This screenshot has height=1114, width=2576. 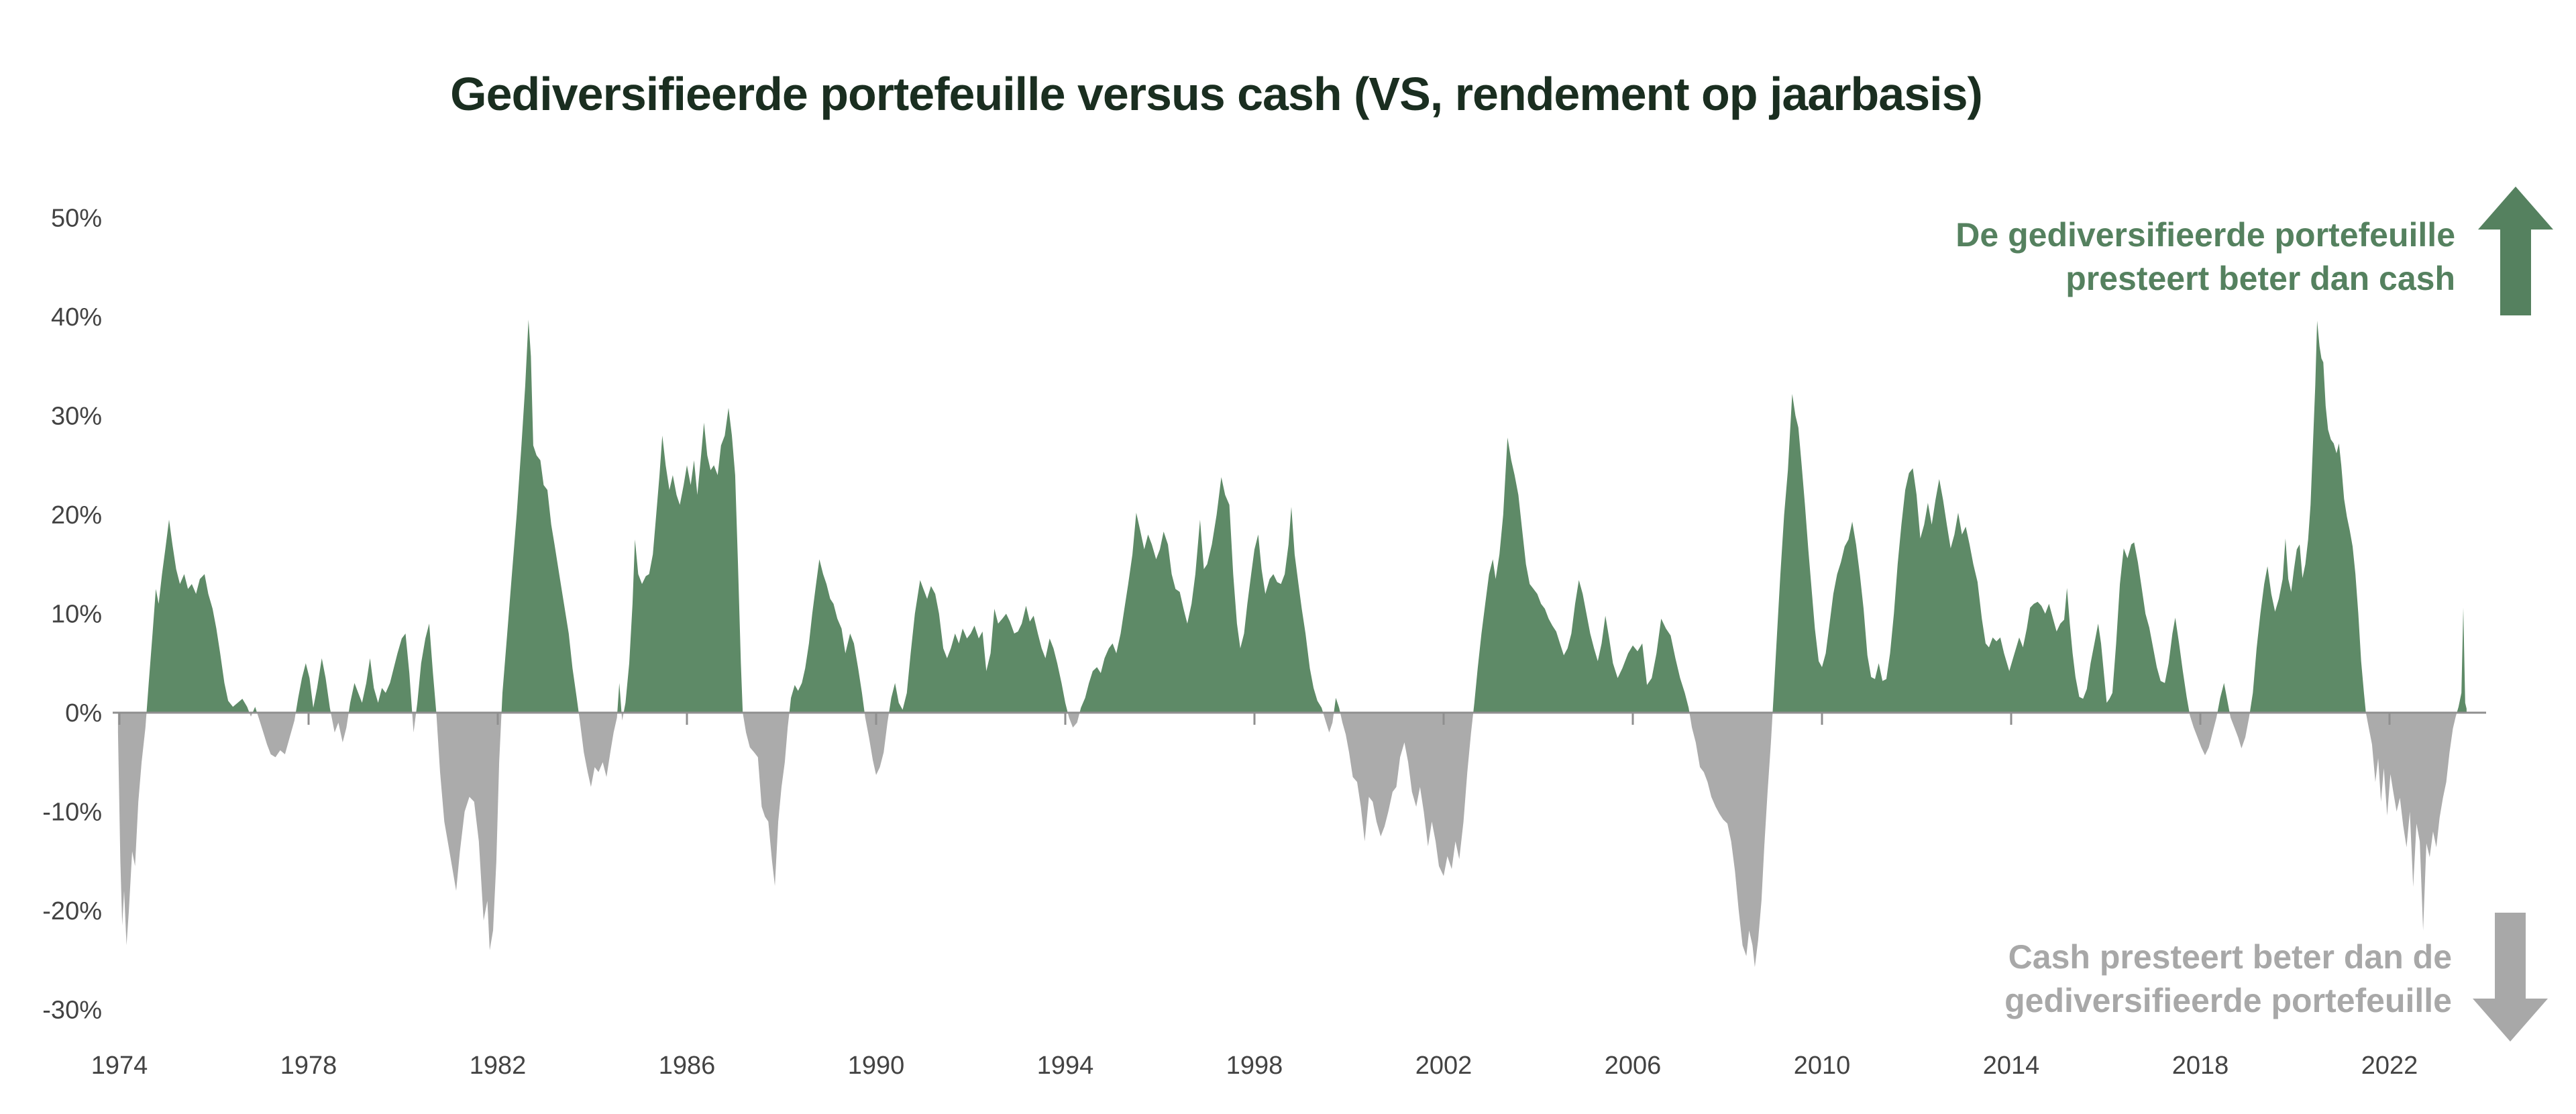 I want to click on y-axis-tick-label: -30%, so click(x=72, y=1011).